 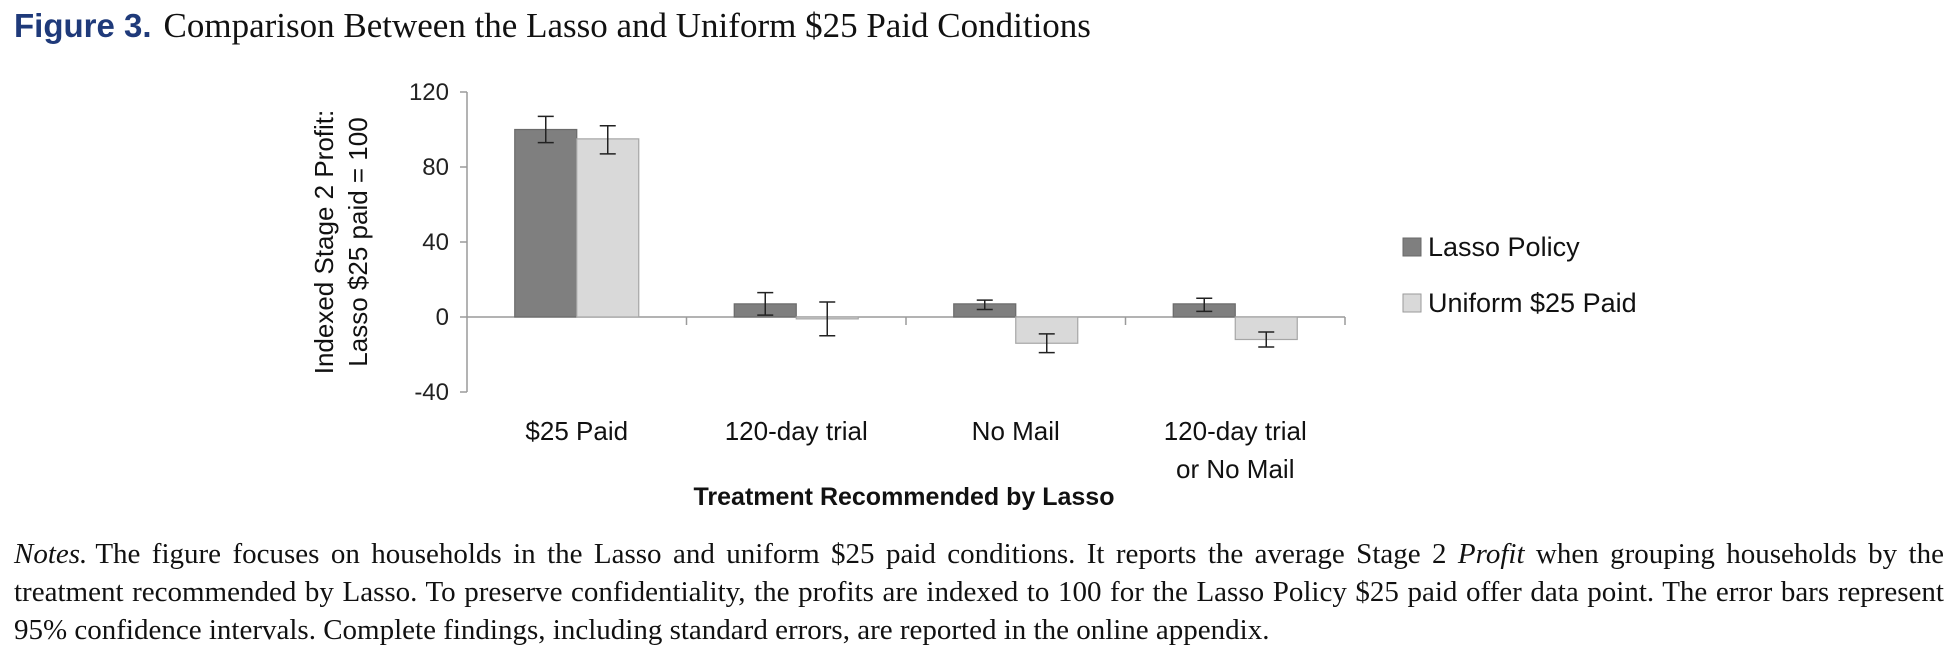 I want to click on x-tick-label: $25 Paid, so click(x=576, y=431).